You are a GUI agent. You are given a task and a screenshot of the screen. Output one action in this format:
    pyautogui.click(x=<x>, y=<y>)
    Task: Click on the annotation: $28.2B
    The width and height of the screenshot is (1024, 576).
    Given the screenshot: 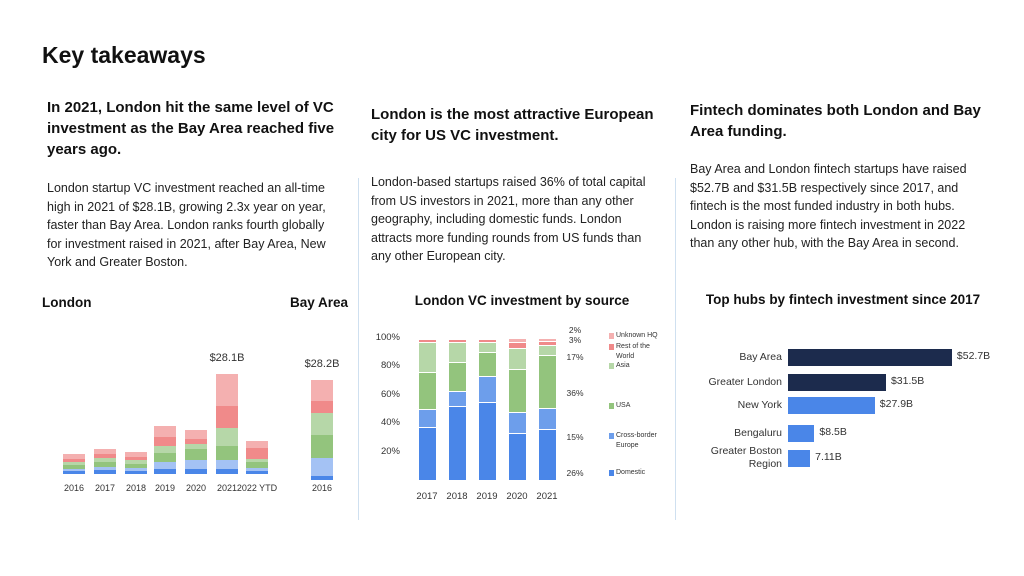 What is the action you would take?
    pyautogui.click(x=322, y=363)
    